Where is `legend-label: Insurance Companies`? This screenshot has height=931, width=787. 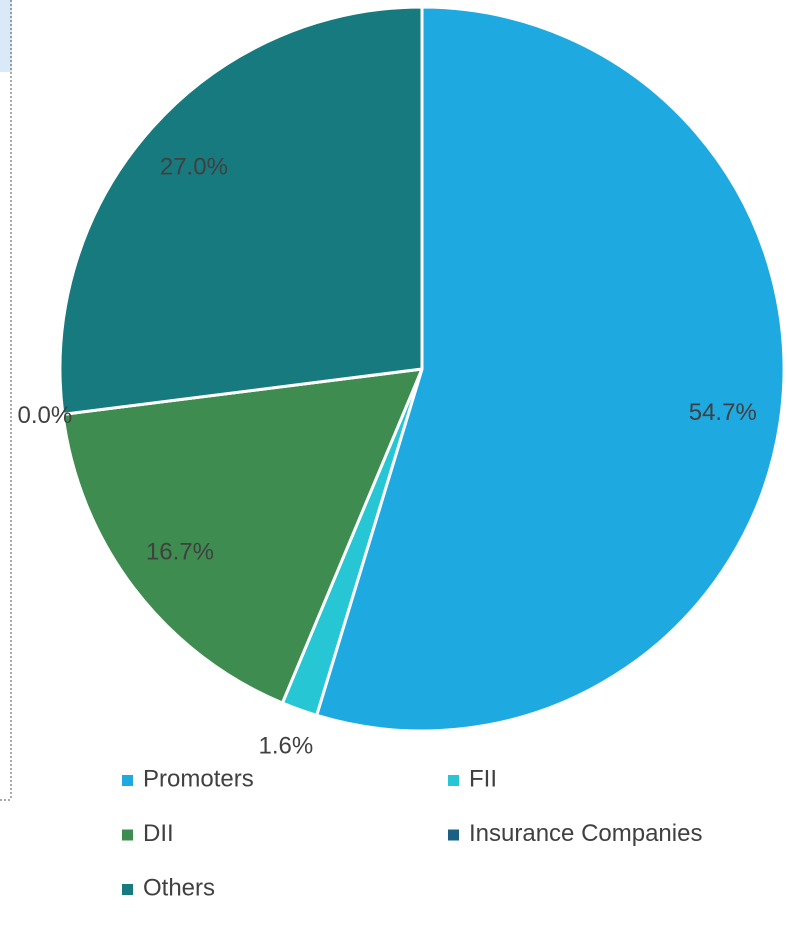
legend-label: Insurance Companies is located at coordinates (585, 833).